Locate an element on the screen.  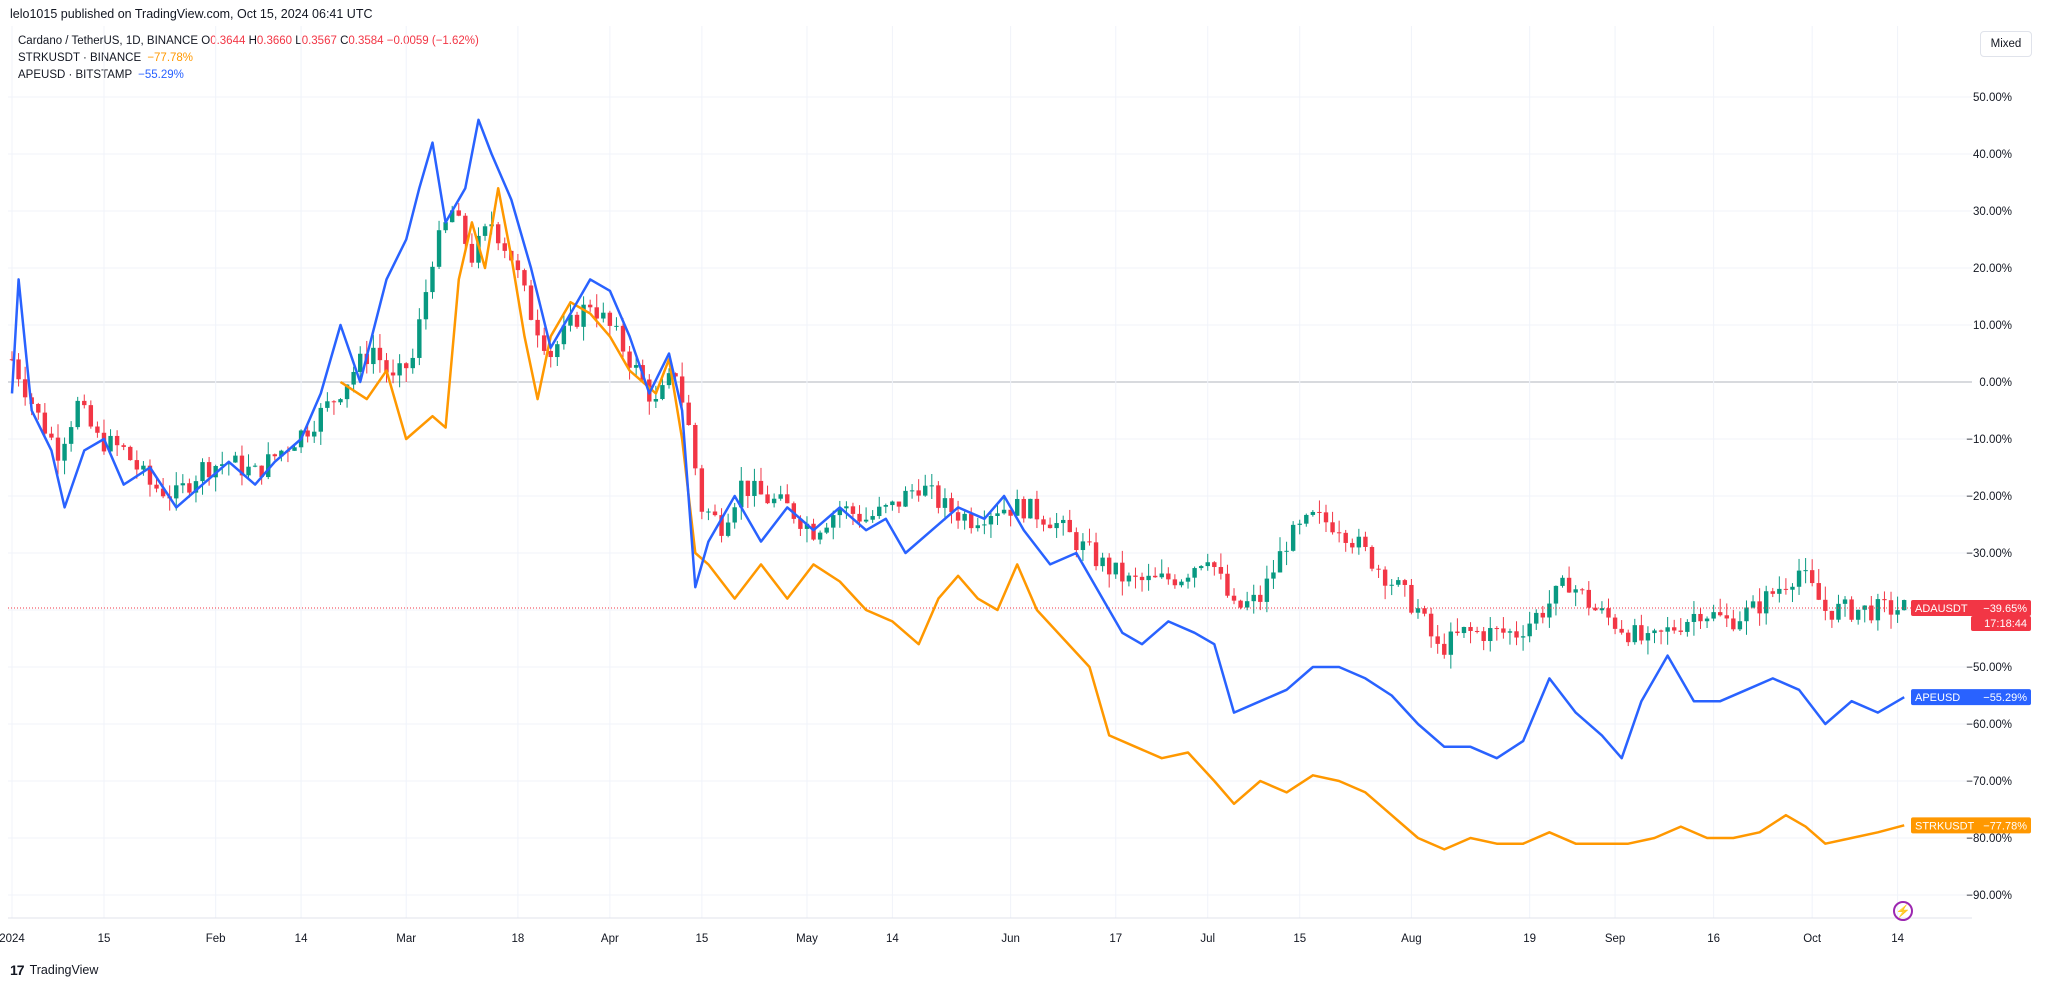
legend-ape-name: APEUSD · BITSTAMP is located at coordinates (75, 75).